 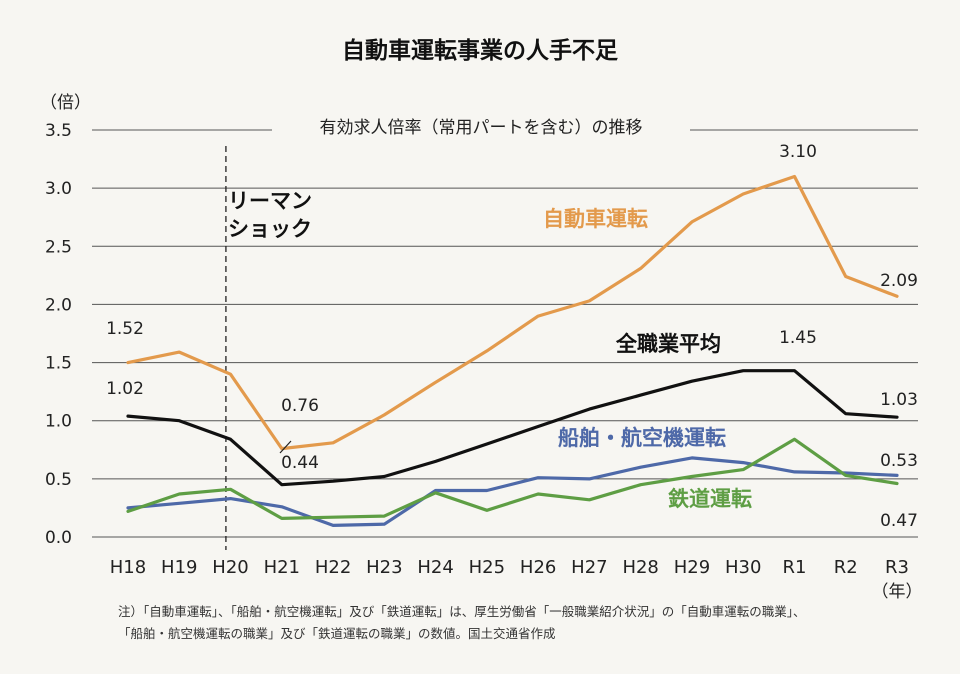 I want to click on y-unit-label: （倍）, so click(x=65, y=103).